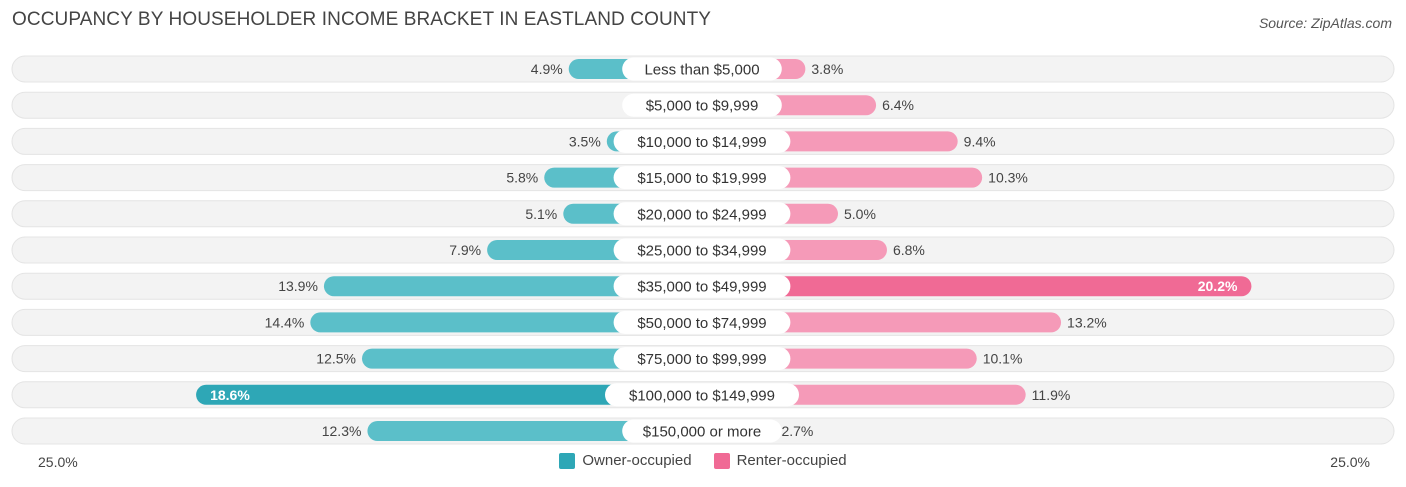 This screenshot has width=1406, height=487. I want to click on renter-value-label: 6.8%, so click(909, 250).